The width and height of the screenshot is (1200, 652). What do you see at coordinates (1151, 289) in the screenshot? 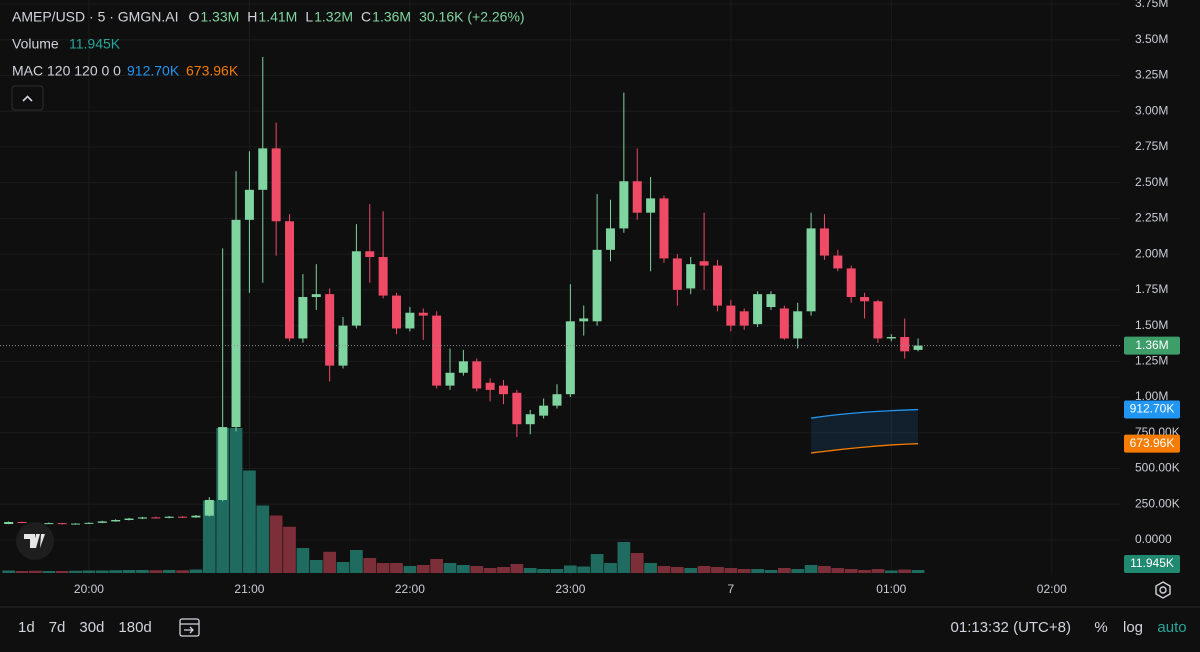
I see `y-tick-label: 1.75M` at bounding box center [1151, 289].